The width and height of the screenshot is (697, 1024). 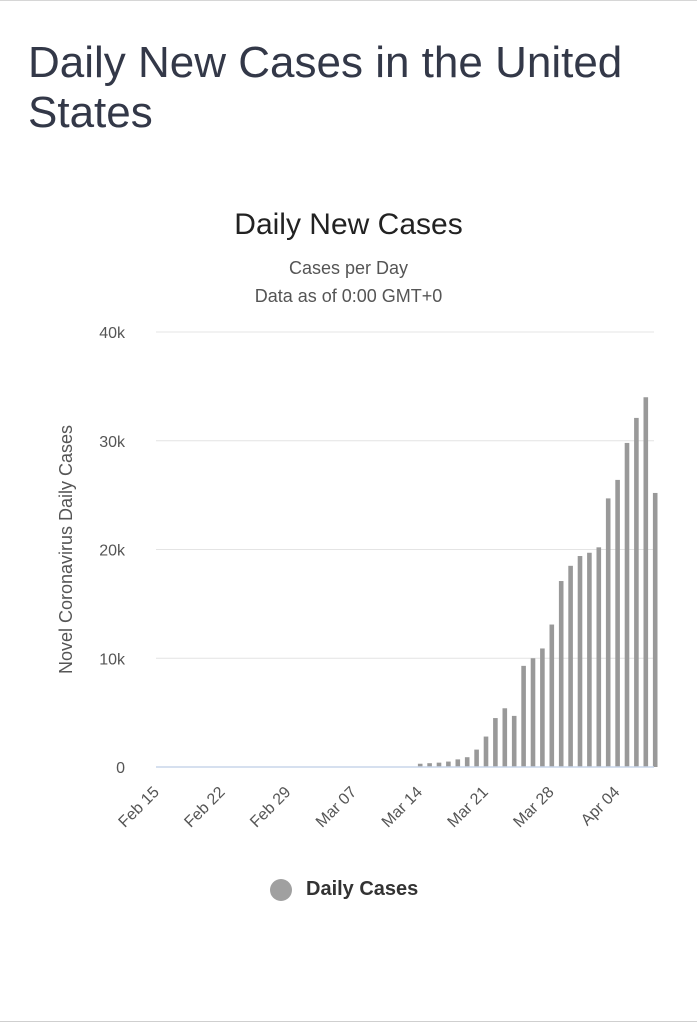 What do you see at coordinates (348, 268) in the screenshot?
I see `chart-subtitle-line-1: Cases per Day` at bounding box center [348, 268].